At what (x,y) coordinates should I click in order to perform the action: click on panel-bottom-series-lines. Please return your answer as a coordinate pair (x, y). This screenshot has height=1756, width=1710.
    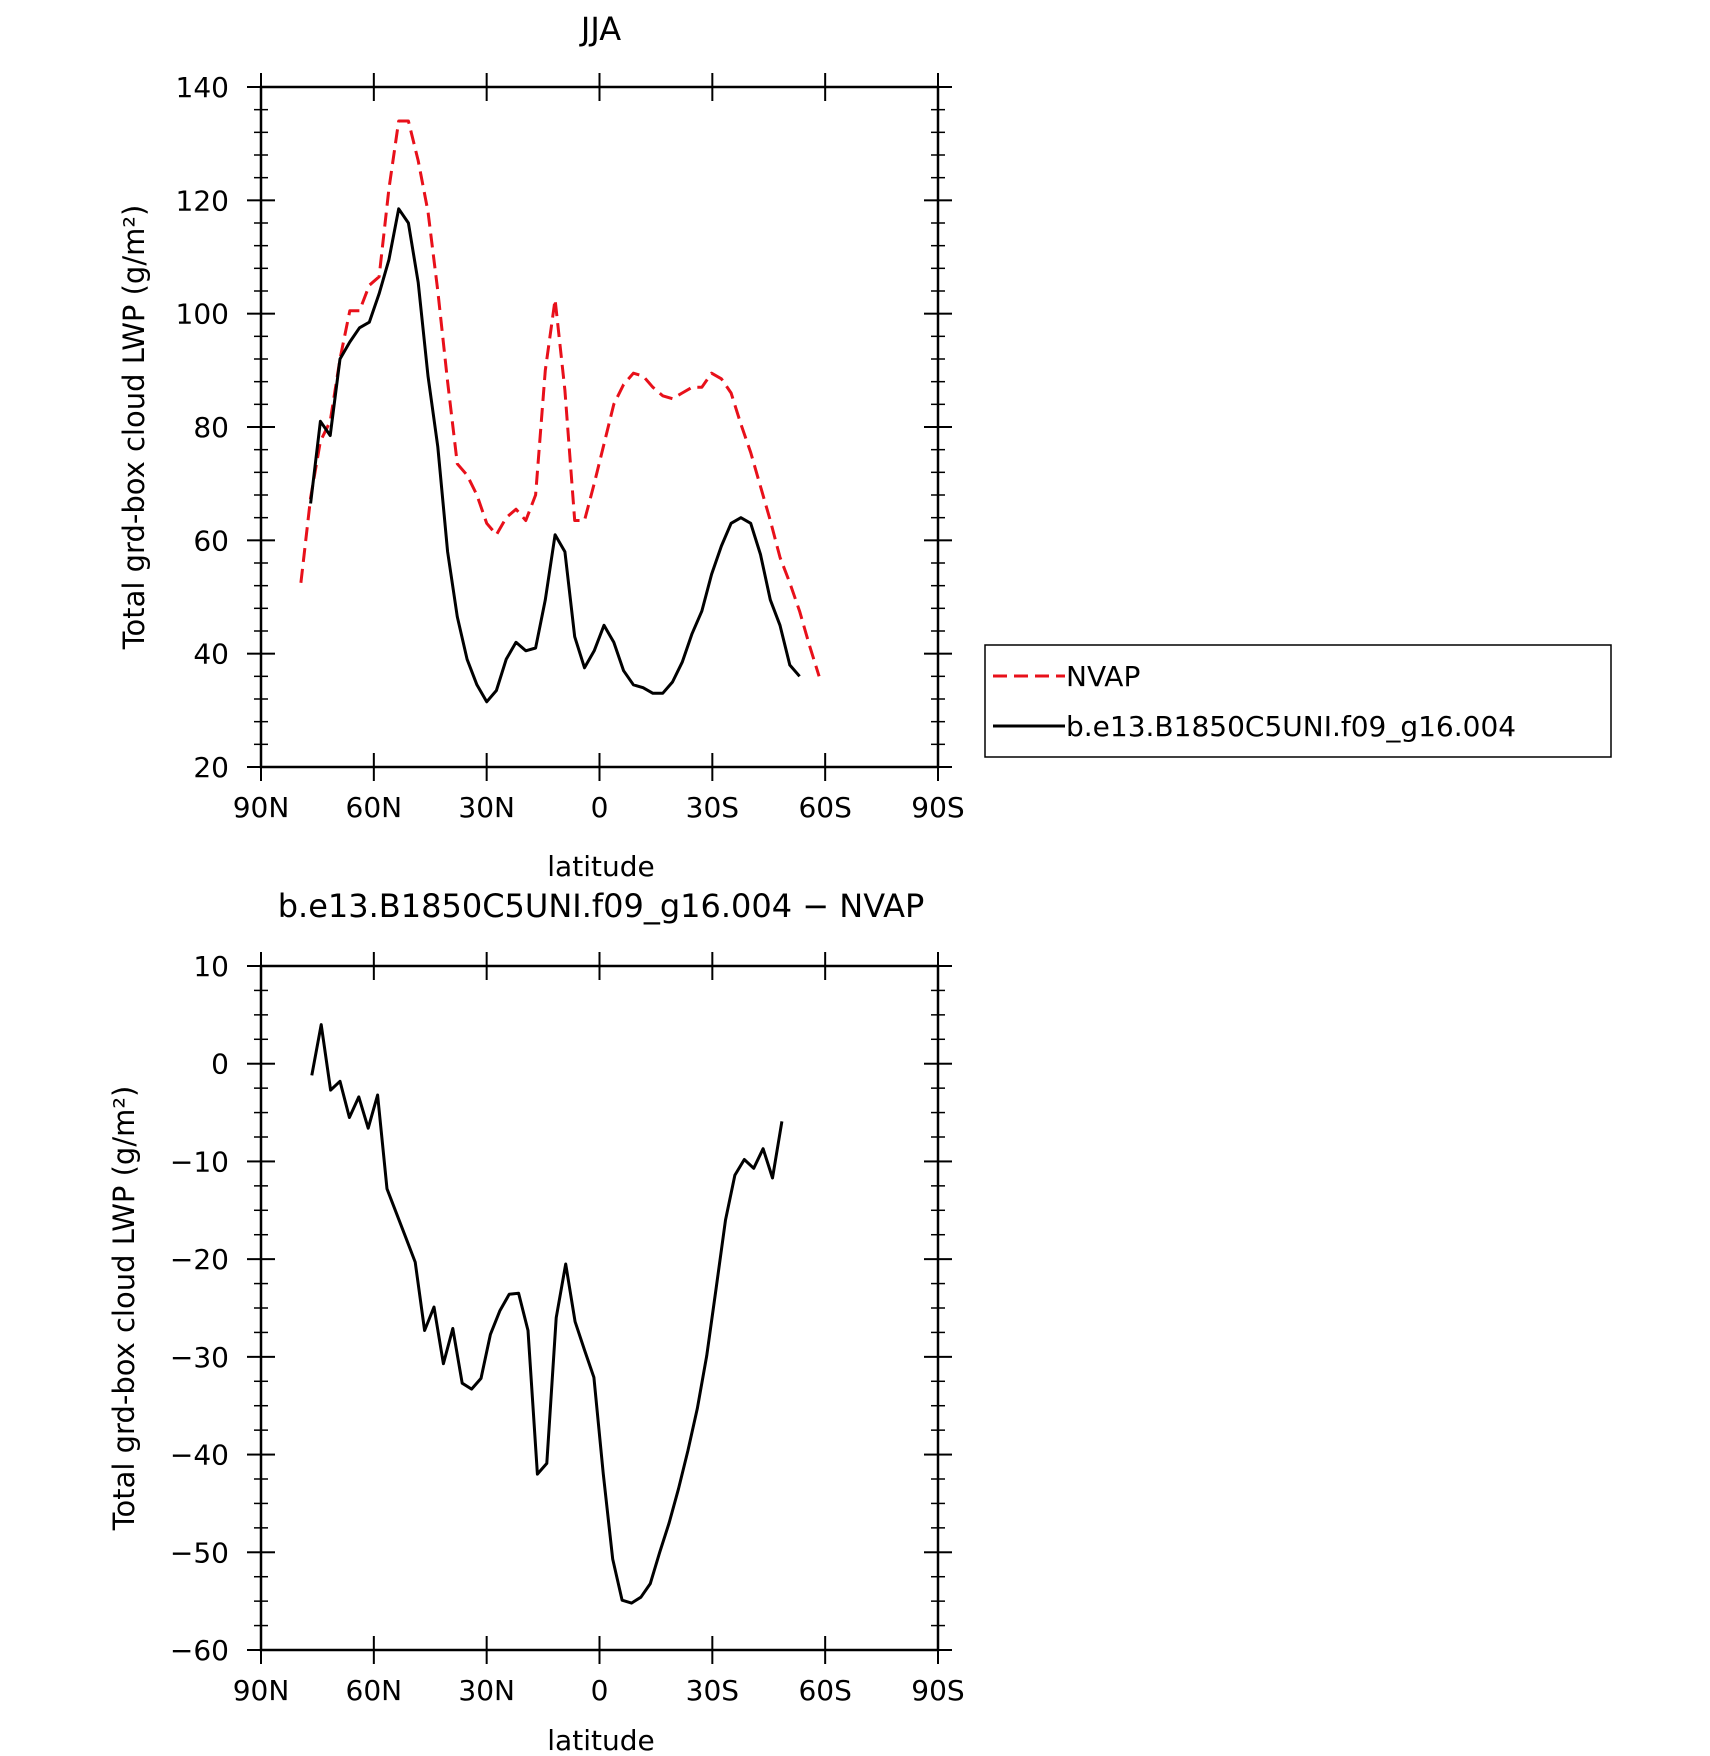
    Looking at the image, I should click on (547, 1314).